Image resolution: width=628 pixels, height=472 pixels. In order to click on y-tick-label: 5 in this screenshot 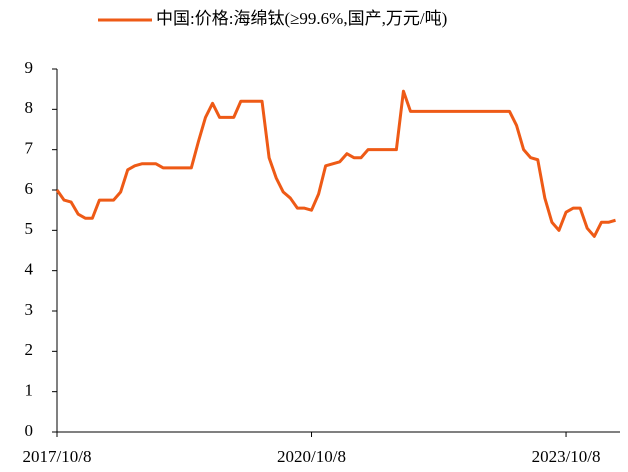, I will do `click(29, 228)`.